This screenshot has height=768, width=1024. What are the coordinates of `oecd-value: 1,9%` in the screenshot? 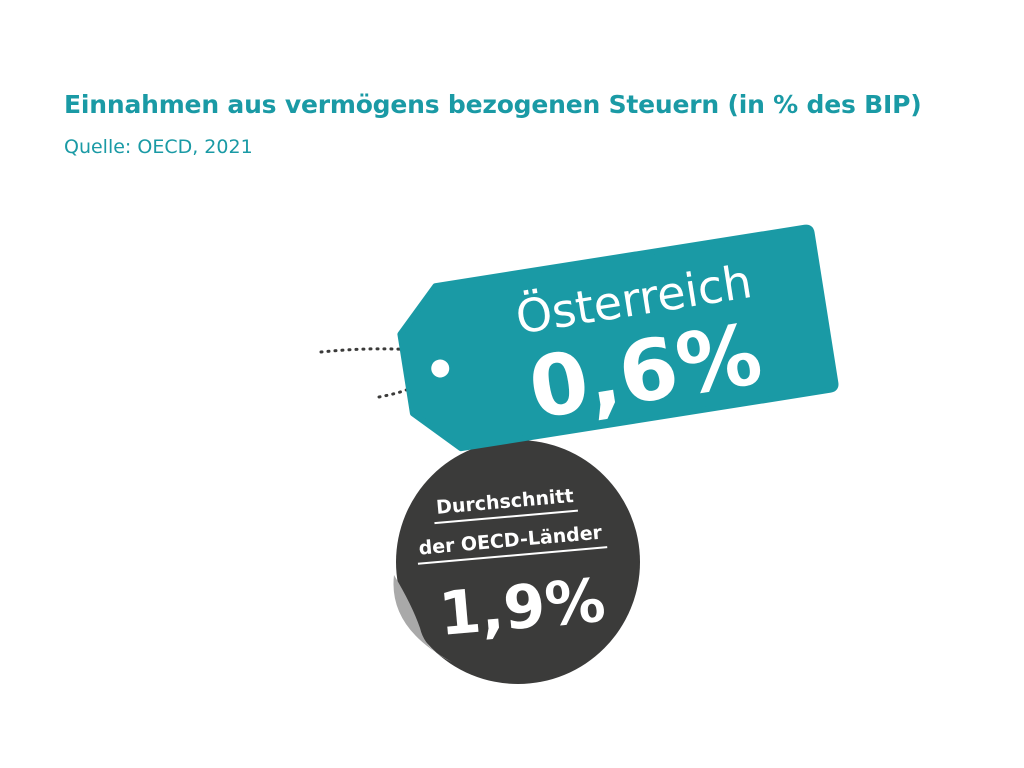 It's located at (522, 608).